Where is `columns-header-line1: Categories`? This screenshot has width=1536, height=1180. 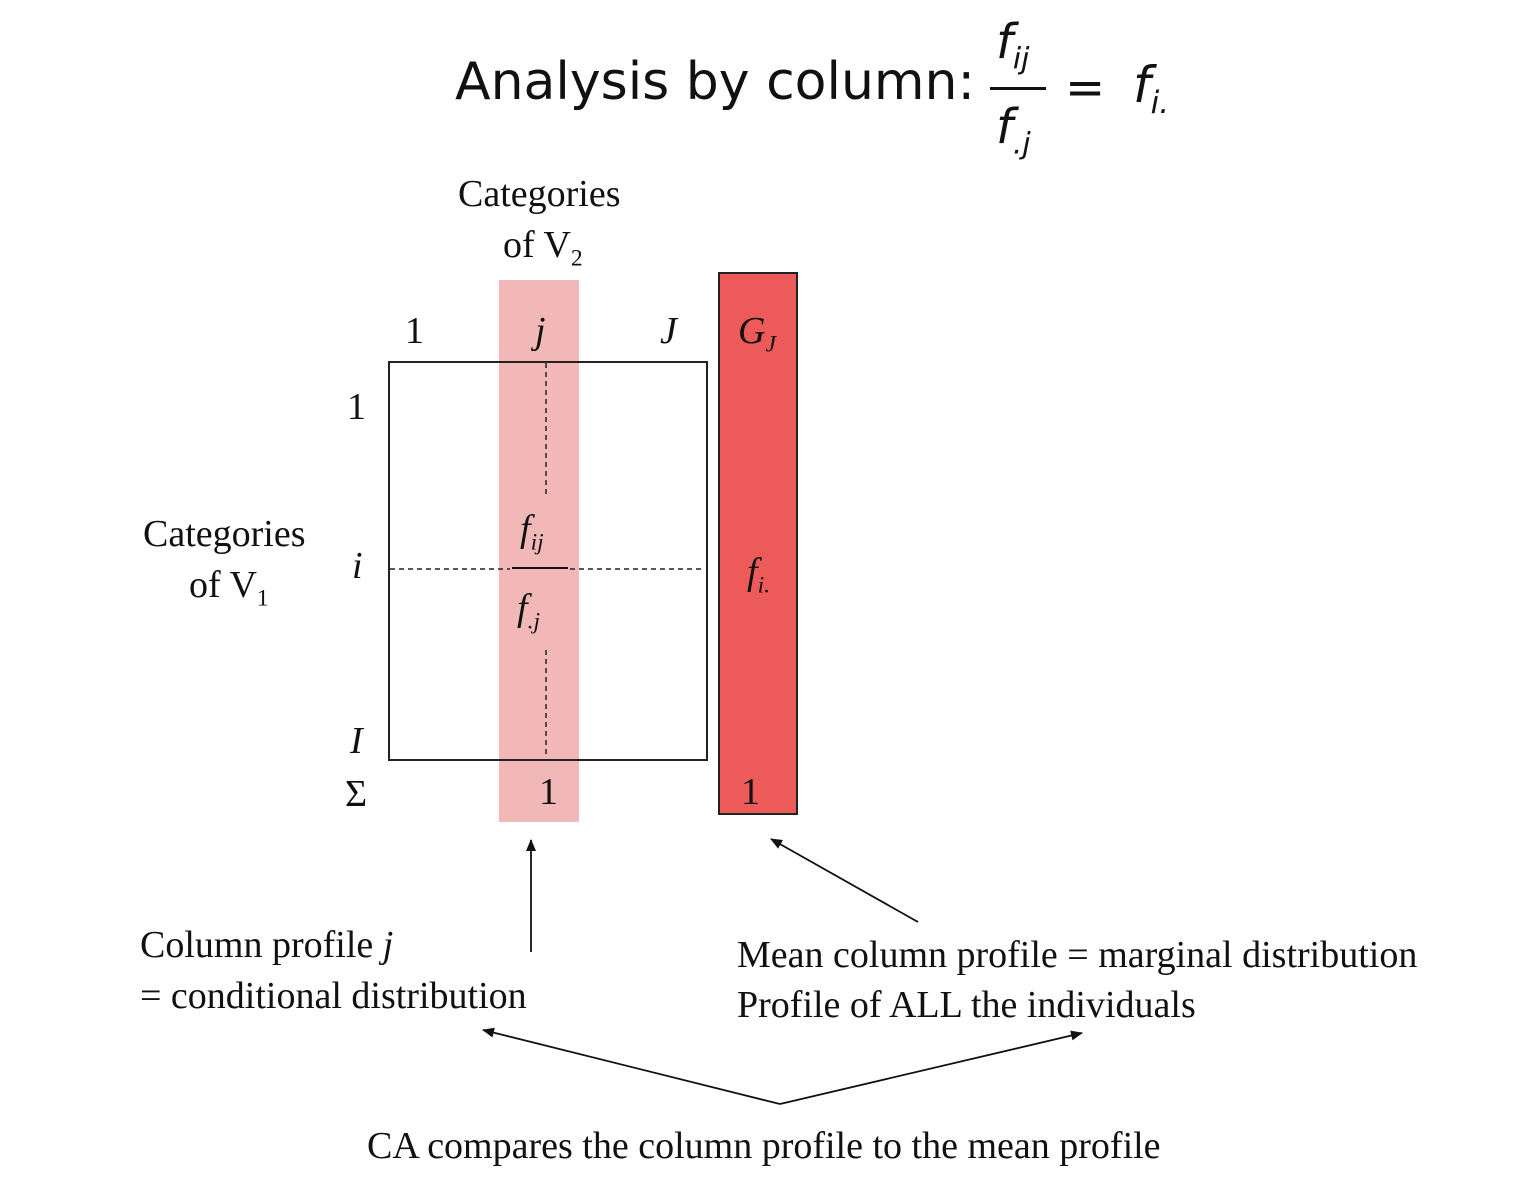 columns-header-line1: Categories is located at coordinates (539, 194).